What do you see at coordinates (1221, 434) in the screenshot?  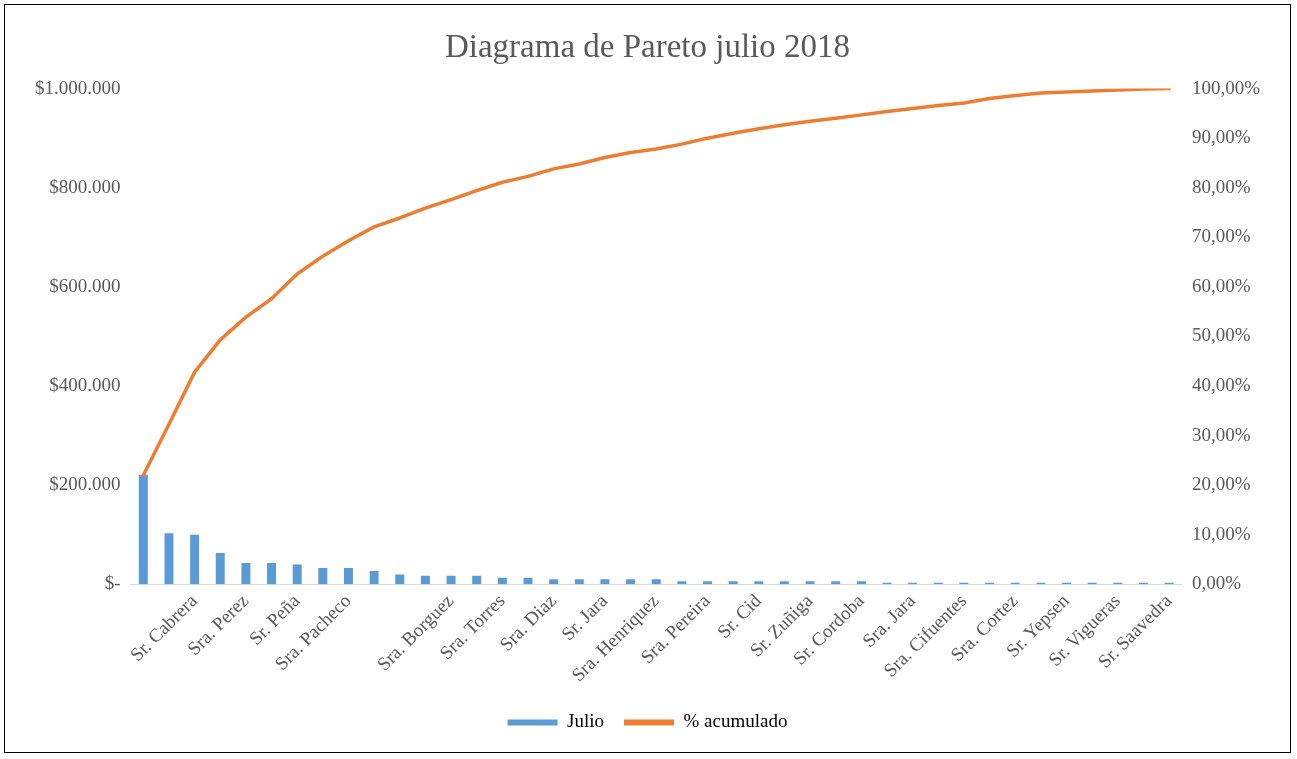 I see `y2-tick-label: 30,00%` at bounding box center [1221, 434].